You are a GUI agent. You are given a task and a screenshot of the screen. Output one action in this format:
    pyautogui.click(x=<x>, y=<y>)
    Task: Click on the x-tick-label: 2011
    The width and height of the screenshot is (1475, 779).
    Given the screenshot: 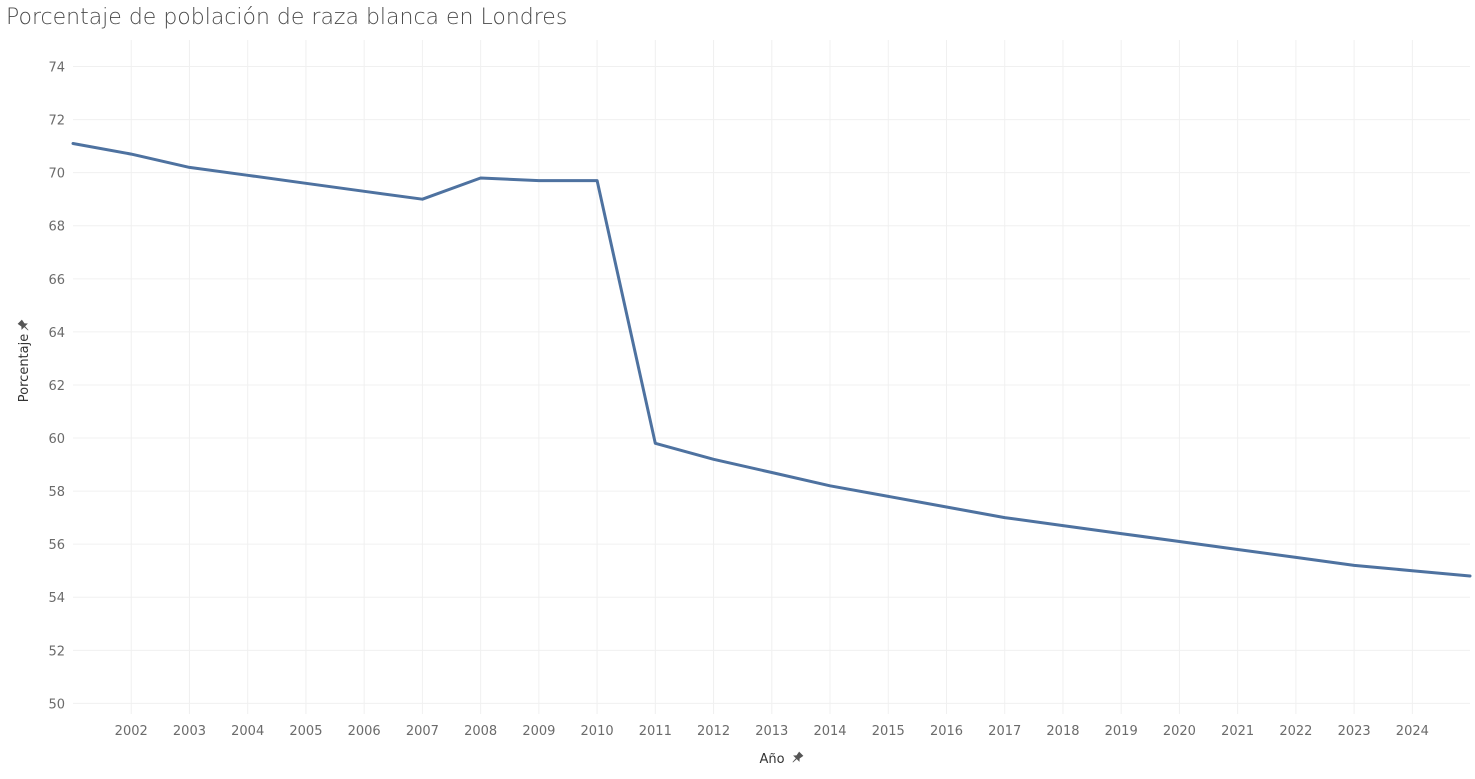 What is the action you would take?
    pyautogui.click(x=655, y=731)
    